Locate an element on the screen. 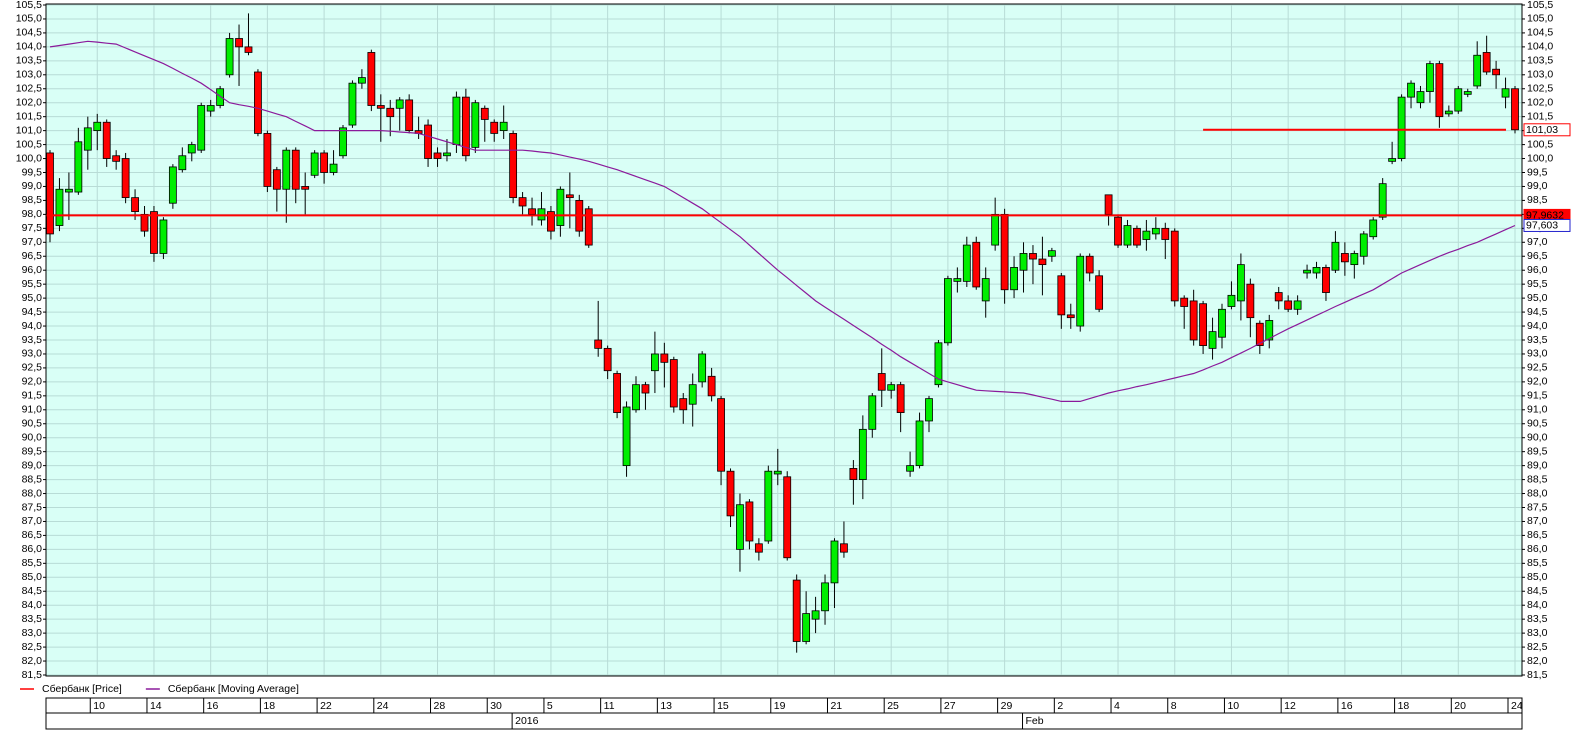 This screenshot has width=1582, height=736. y-tick-label: 96,5 is located at coordinates (32, 256).